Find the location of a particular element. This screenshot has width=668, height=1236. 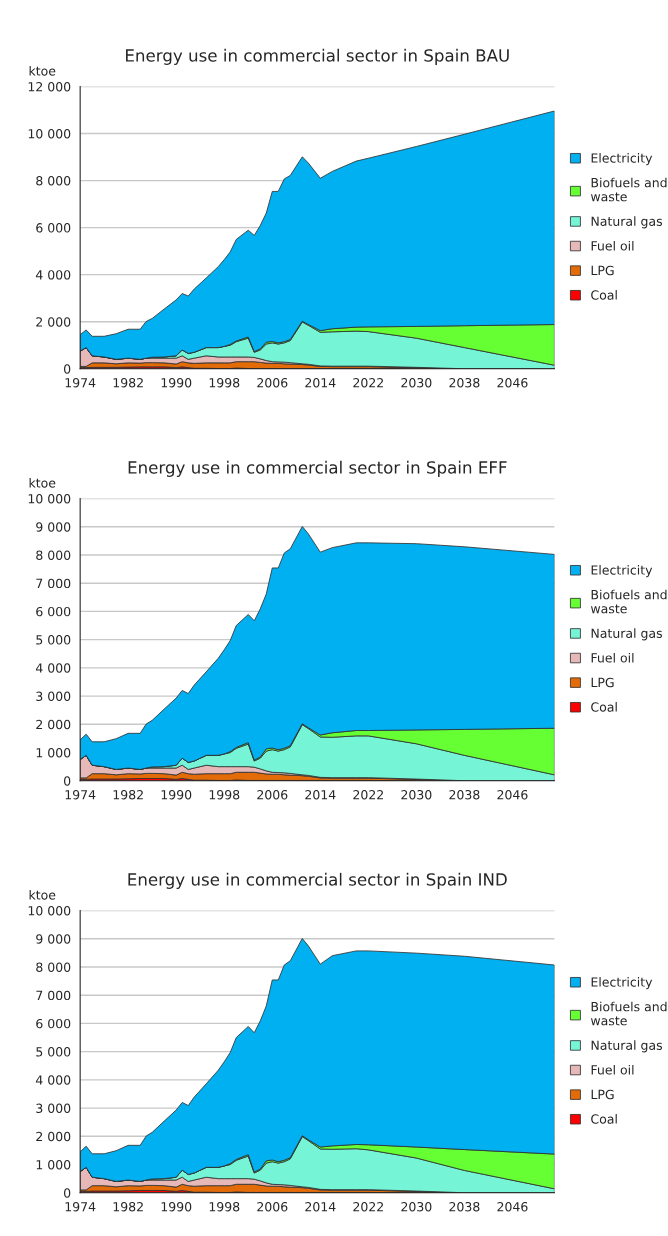

chart-title: Energy use in commercial sector in Spain EFF is located at coordinates (317, 468).